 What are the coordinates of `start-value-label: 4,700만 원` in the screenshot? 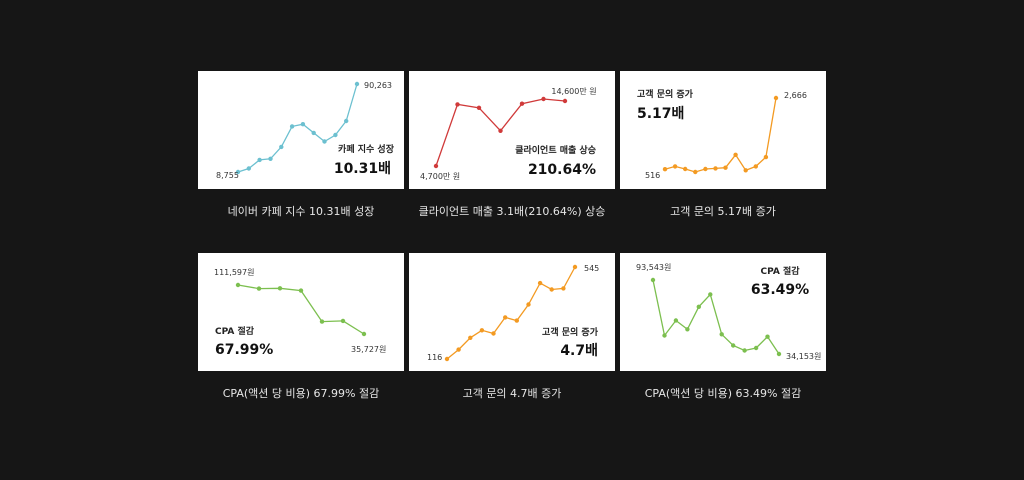 It's located at (440, 176).